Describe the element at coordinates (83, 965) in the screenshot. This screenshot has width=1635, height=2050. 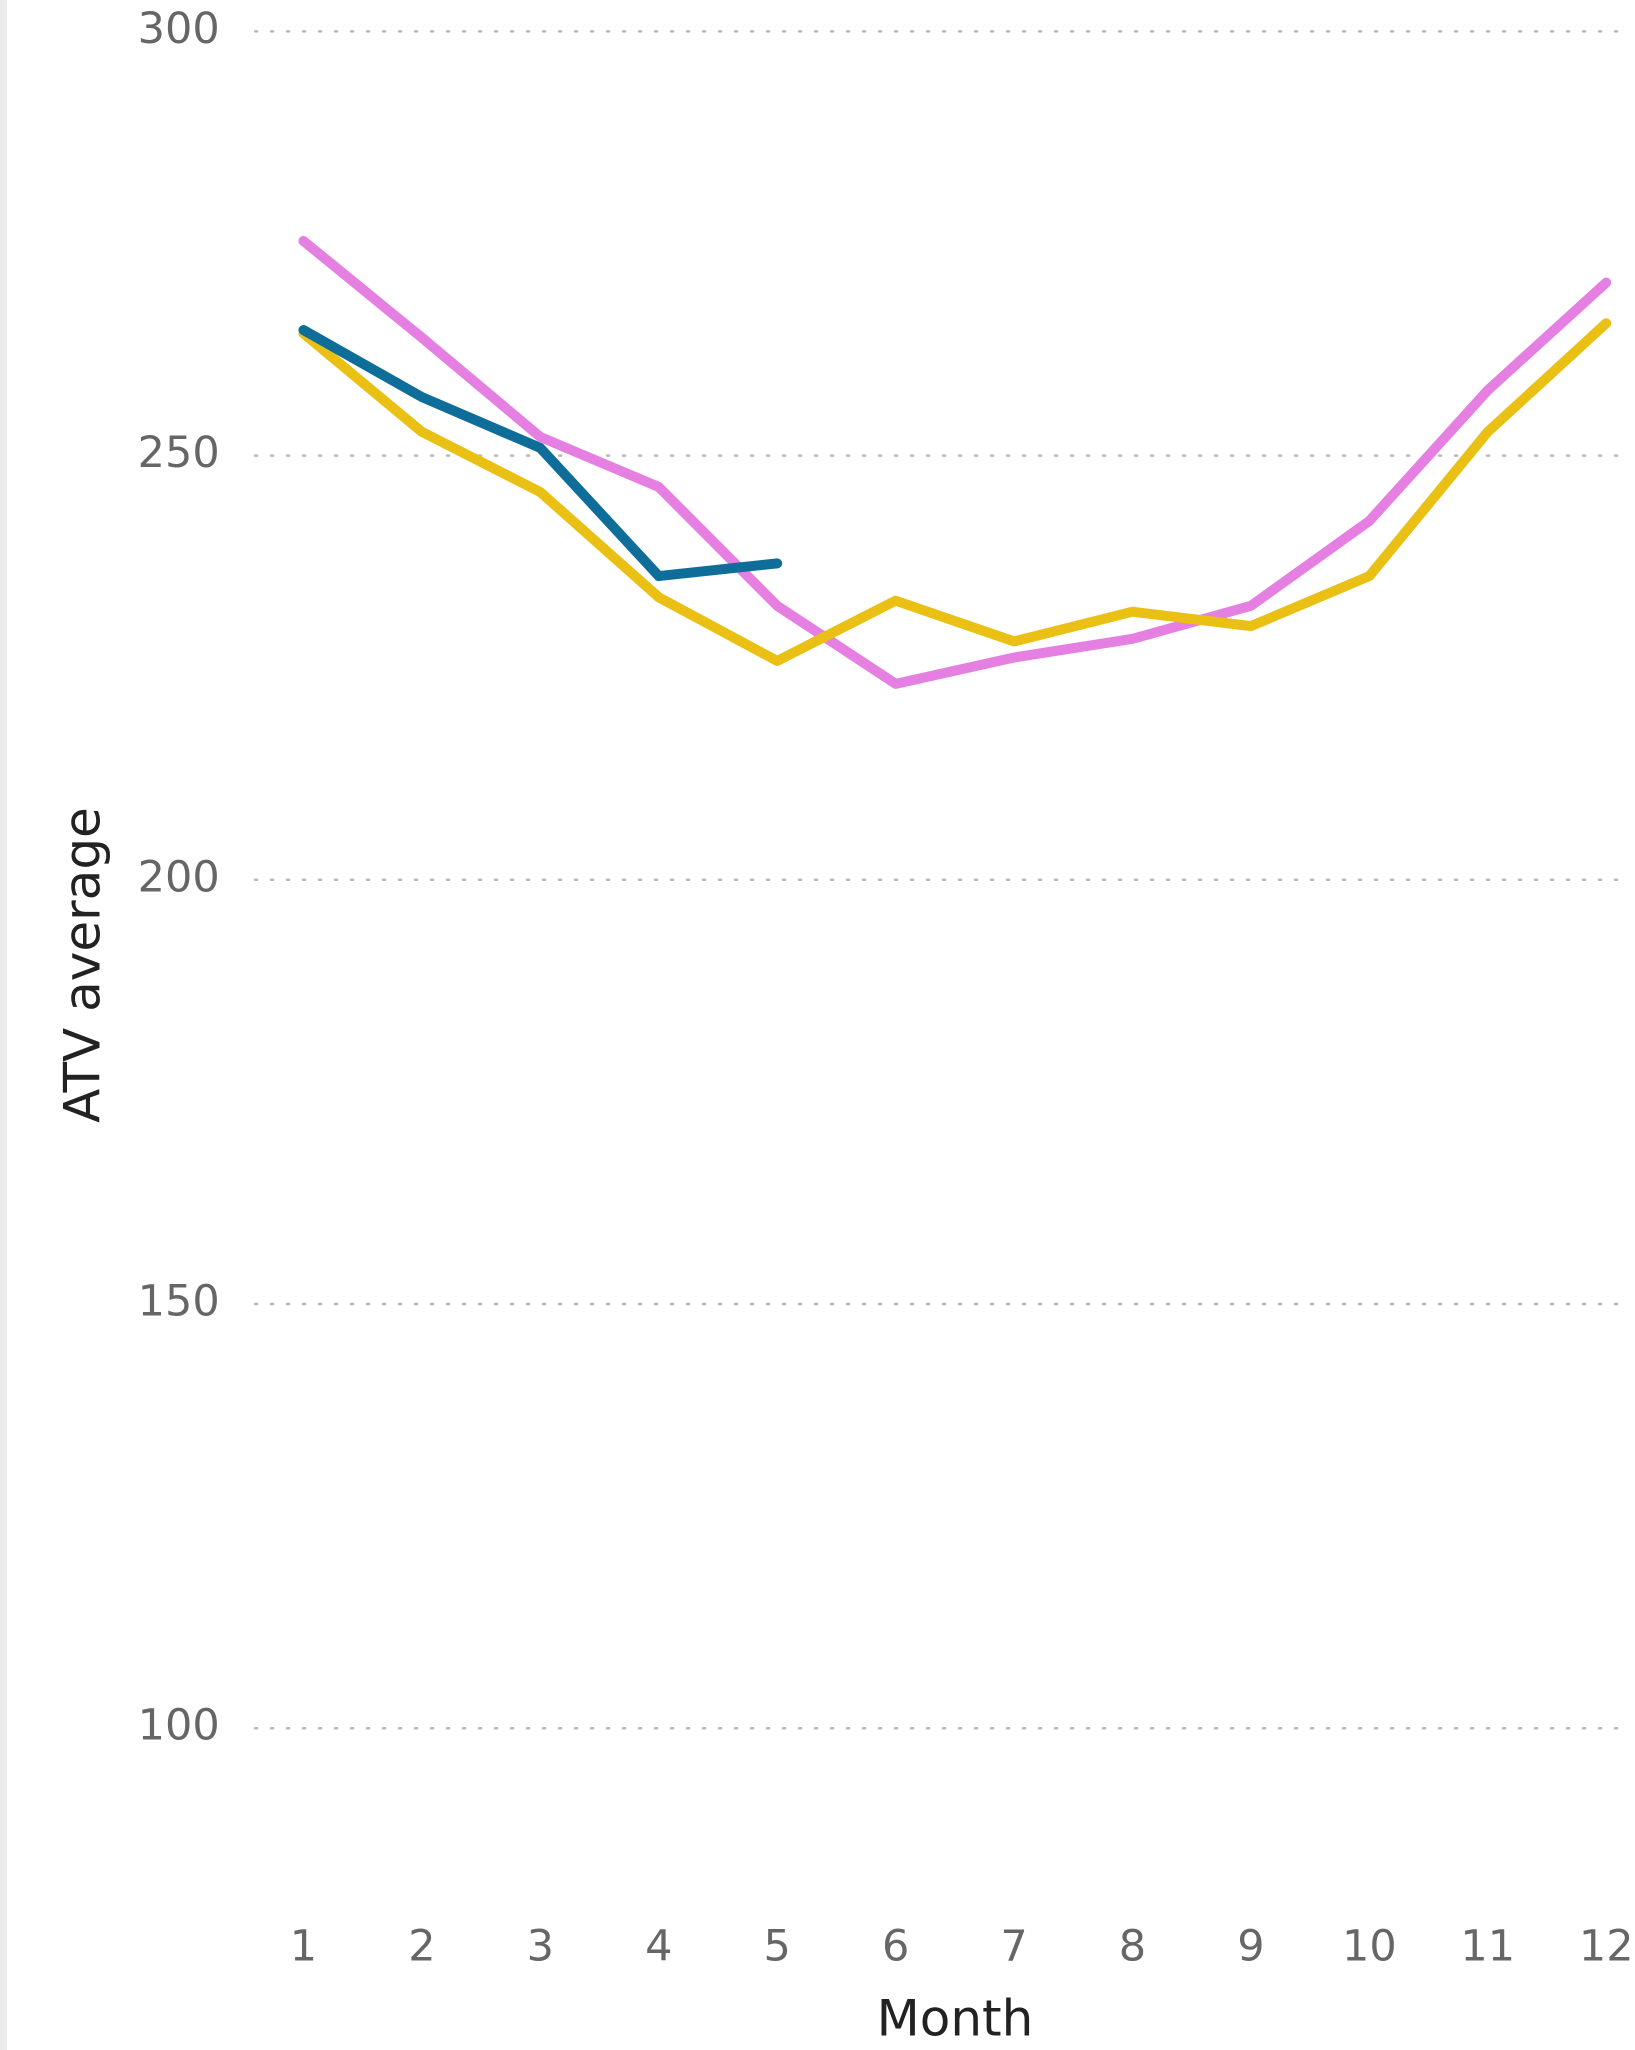
I see `y-axis-title: ATV average` at that location.